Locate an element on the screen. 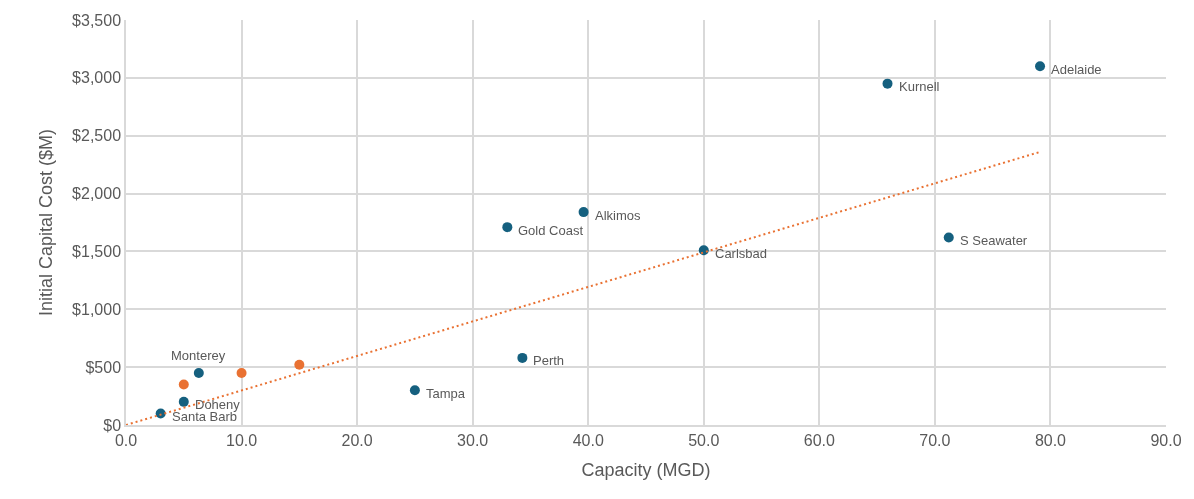 The height and width of the screenshot is (499, 1194). x-tick-label: 80.0 is located at coordinates (1050, 440).